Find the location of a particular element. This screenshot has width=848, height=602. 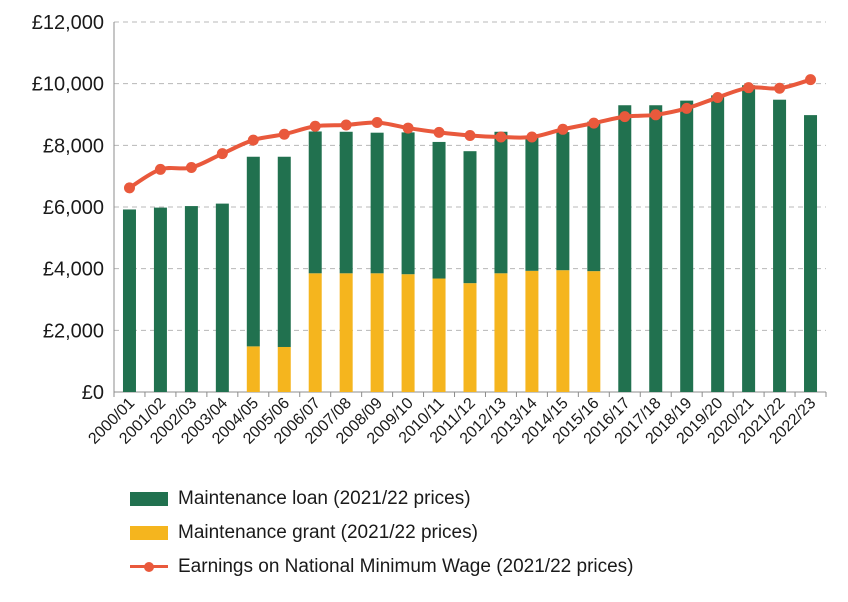

y-tick-label: £6,000 is located at coordinates (73, 208).